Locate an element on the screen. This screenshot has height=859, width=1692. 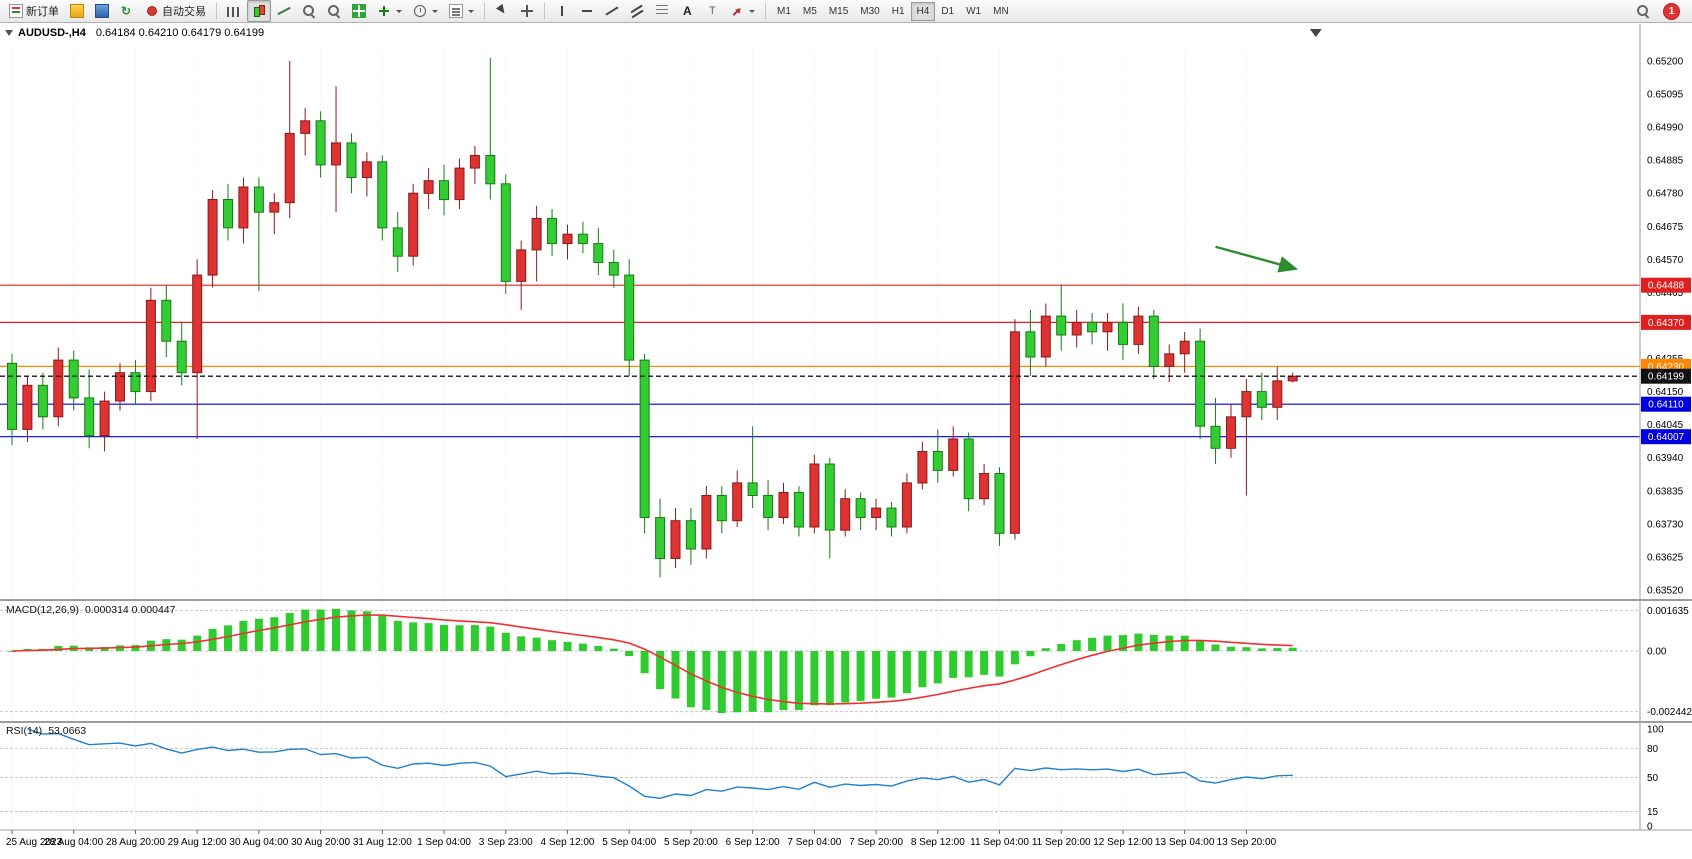
template-icon is located at coordinates (456, 11).